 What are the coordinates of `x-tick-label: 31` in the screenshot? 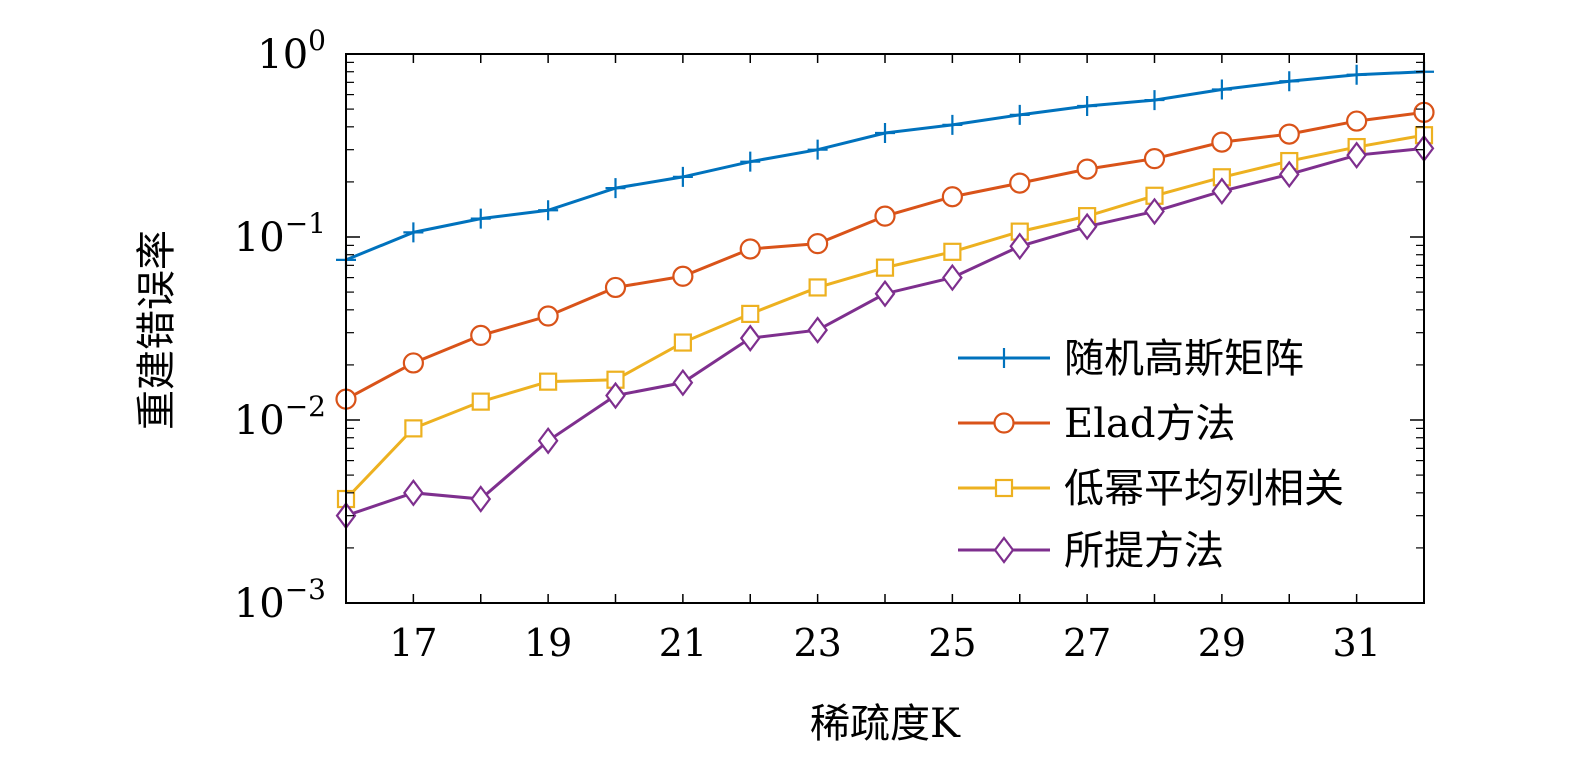 It's located at (1356, 643).